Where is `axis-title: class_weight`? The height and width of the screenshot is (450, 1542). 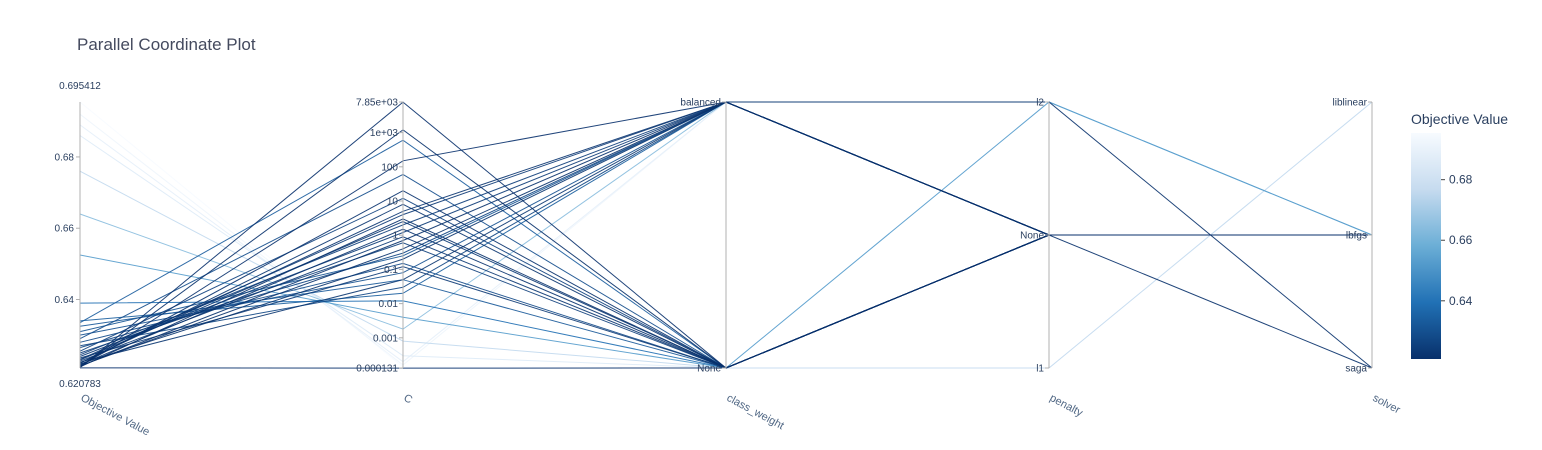
axis-title: class_weight is located at coordinates (755, 412).